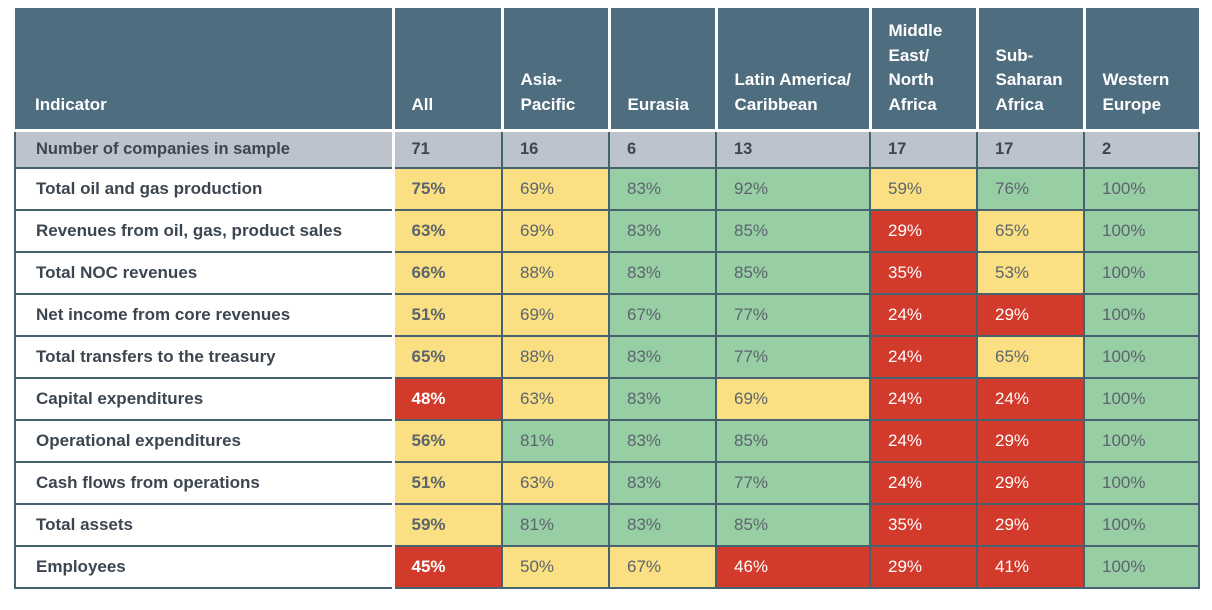  Describe the element at coordinates (661, 70) in the screenshot. I see `column-header-eurasia: Eurasia` at that location.